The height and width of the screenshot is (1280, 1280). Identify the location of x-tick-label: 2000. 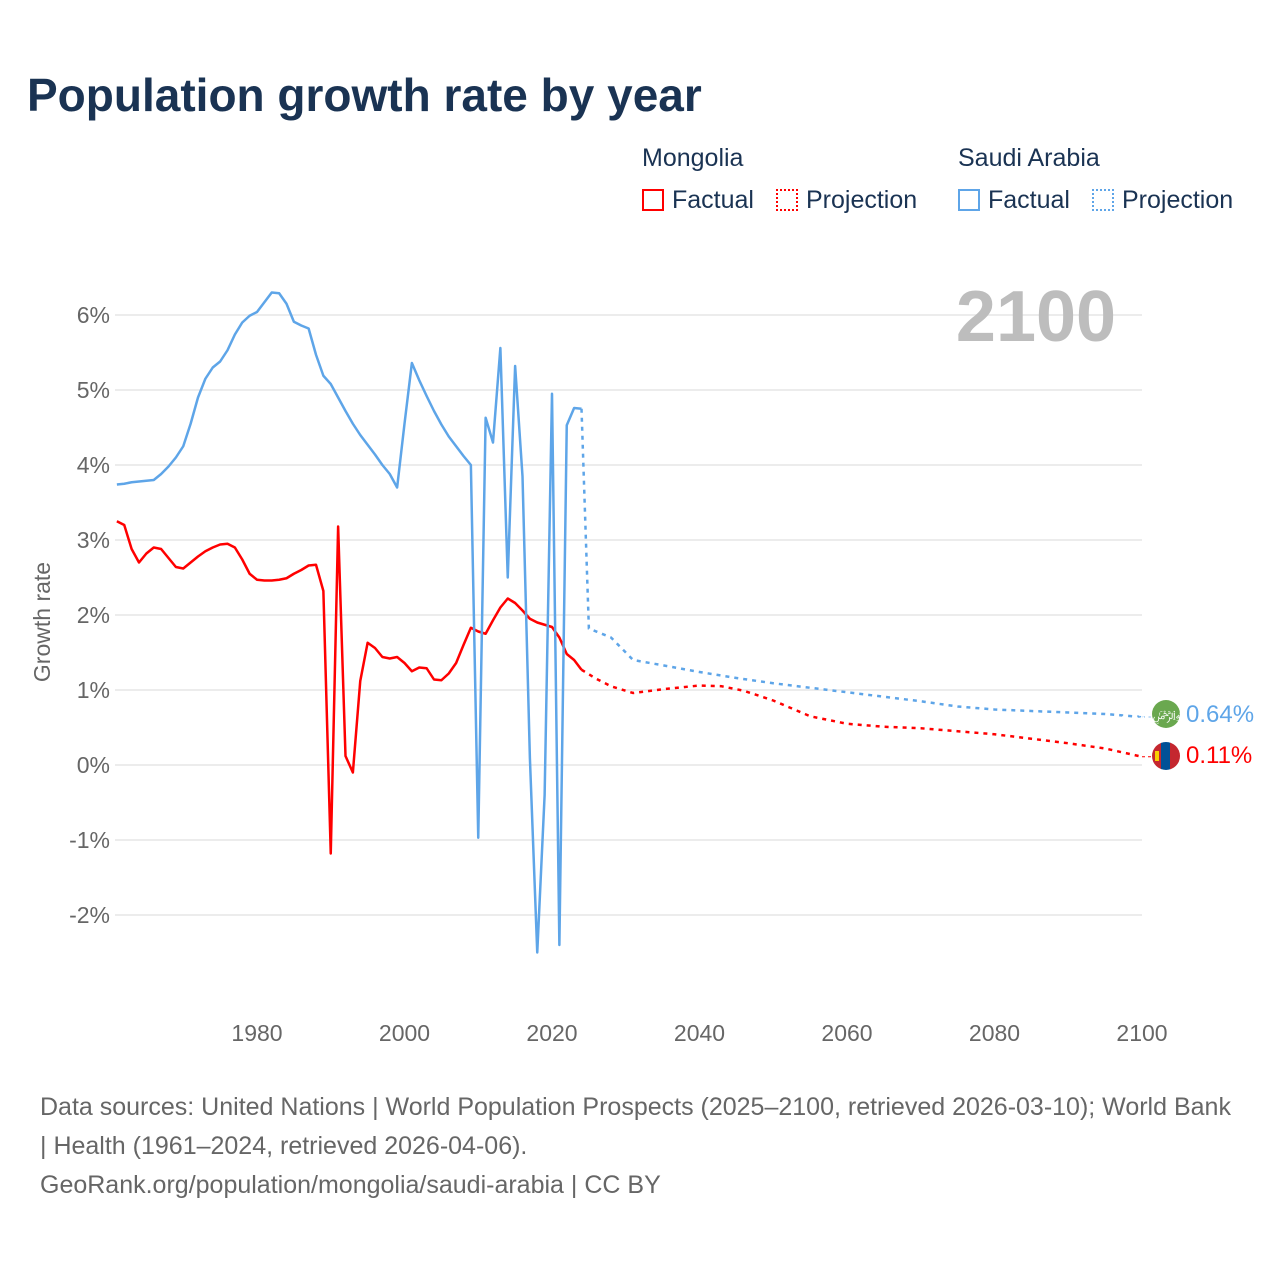
(404, 1033).